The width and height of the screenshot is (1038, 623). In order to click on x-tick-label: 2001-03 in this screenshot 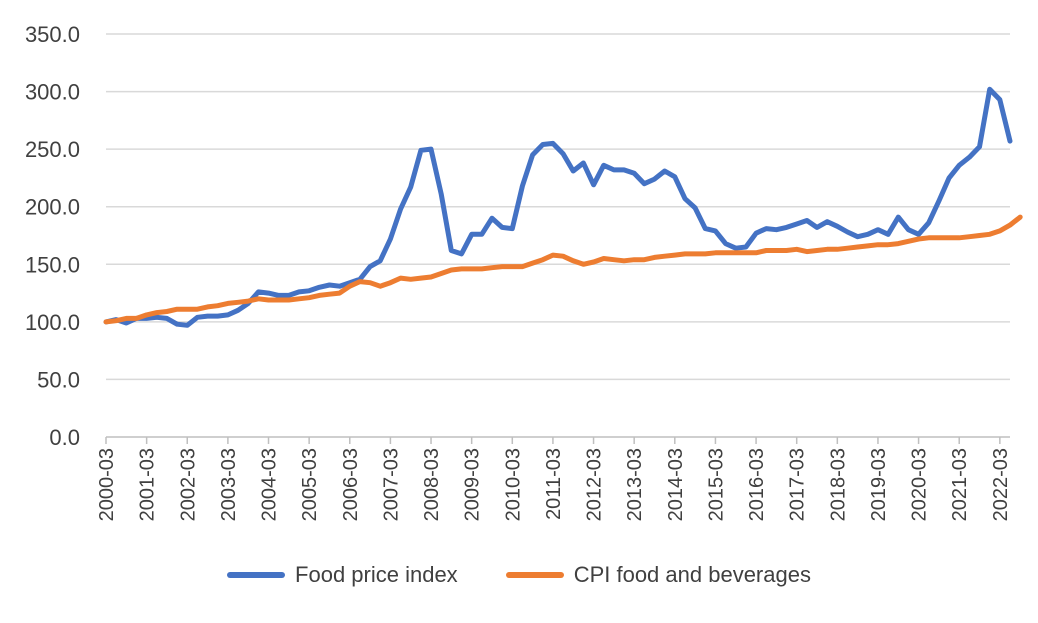, I will do `click(148, 484)`.